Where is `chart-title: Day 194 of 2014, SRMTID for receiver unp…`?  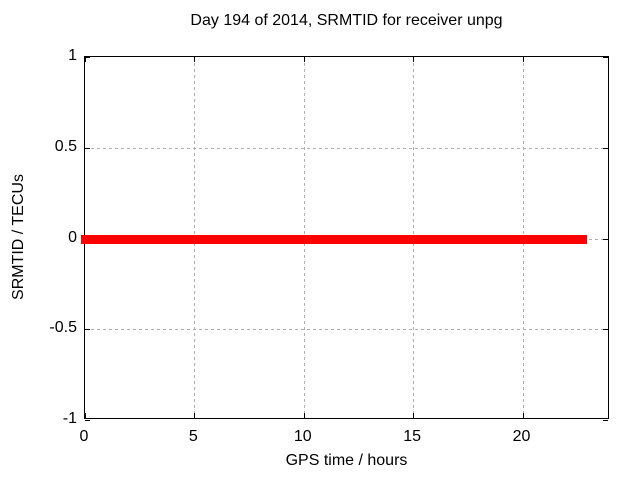 chart-title: Day 194 of 2014, SRMTID for receiver unp… is located at coordinates (346, 20).